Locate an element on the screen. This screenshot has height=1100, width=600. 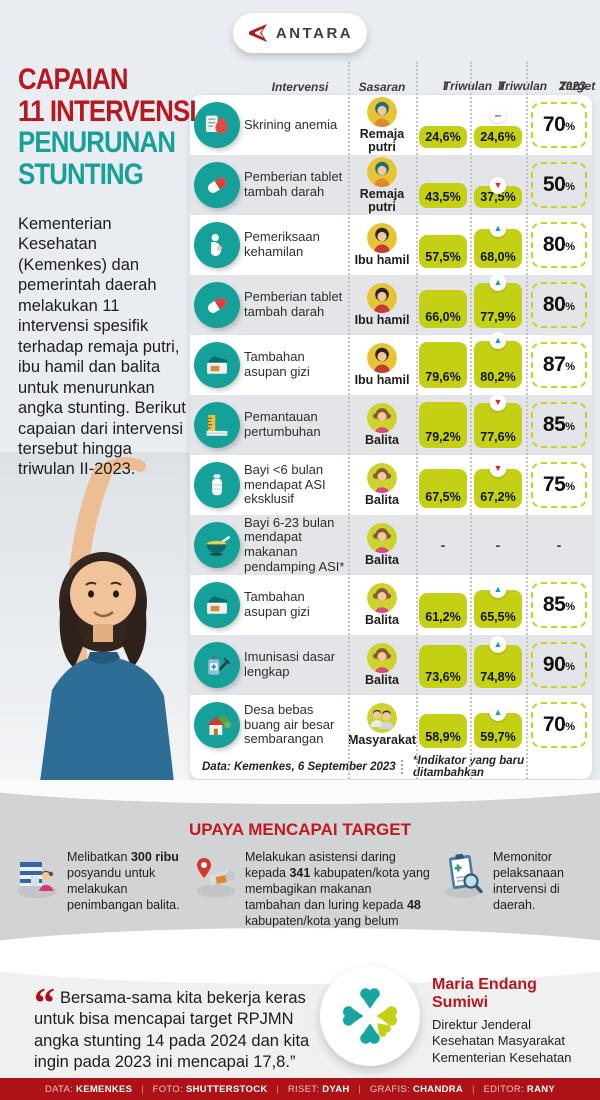
target-box: 87% is located at coordinates (559, 365).